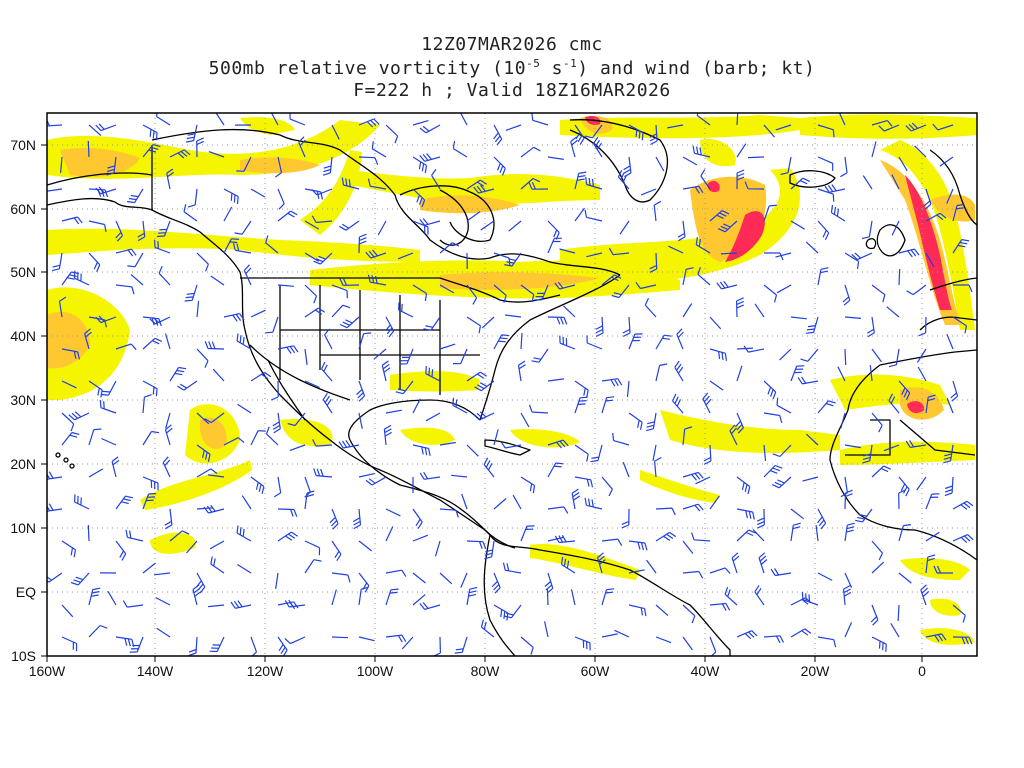 This screenshot has height=768, width=1024. What do you see at coordinates (512, 44) in the screenshot?
I see `map-title-line-1: 12Z07MAR2026 cmc` at bounding box center [512, 44].